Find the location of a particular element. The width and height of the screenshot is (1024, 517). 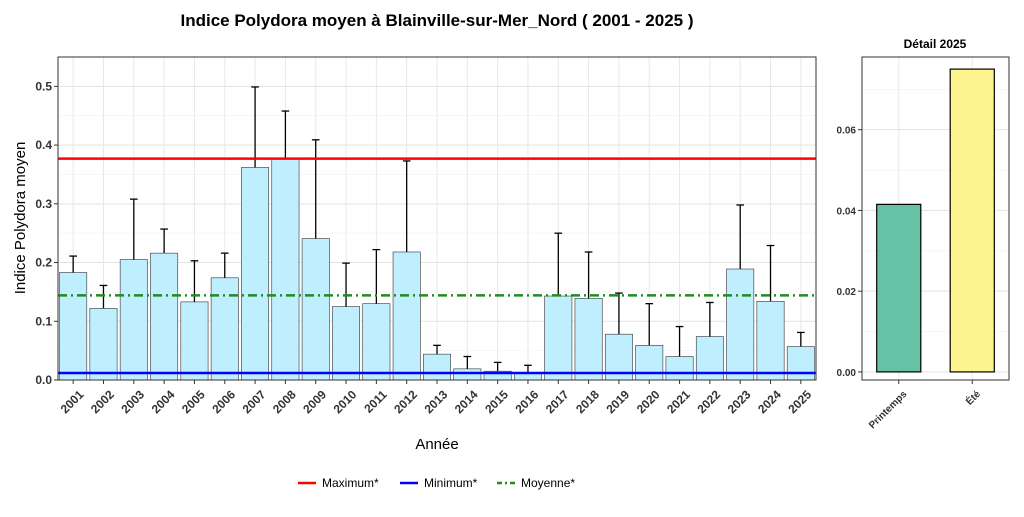

bar-2020 is located at coordinates (649, 363).